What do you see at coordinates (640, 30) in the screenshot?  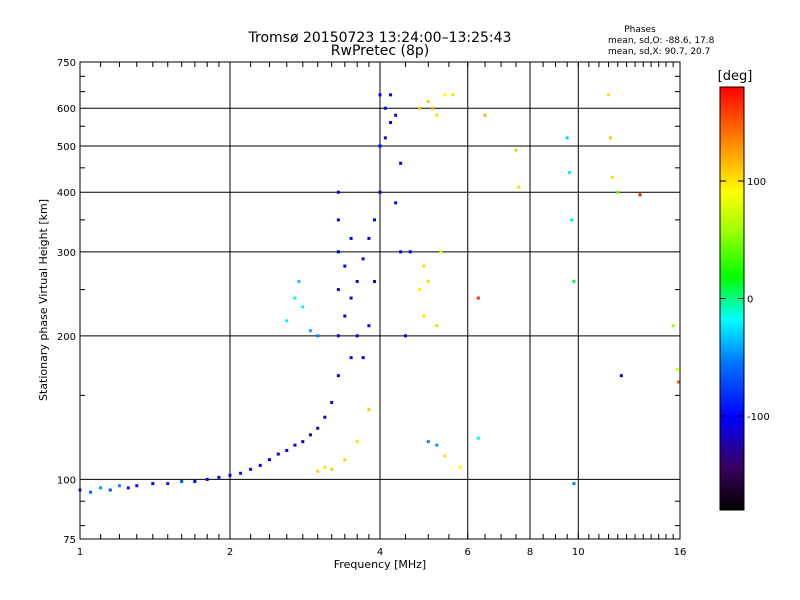 I see `stats-header: Phases` at bounding box center [640, 30].